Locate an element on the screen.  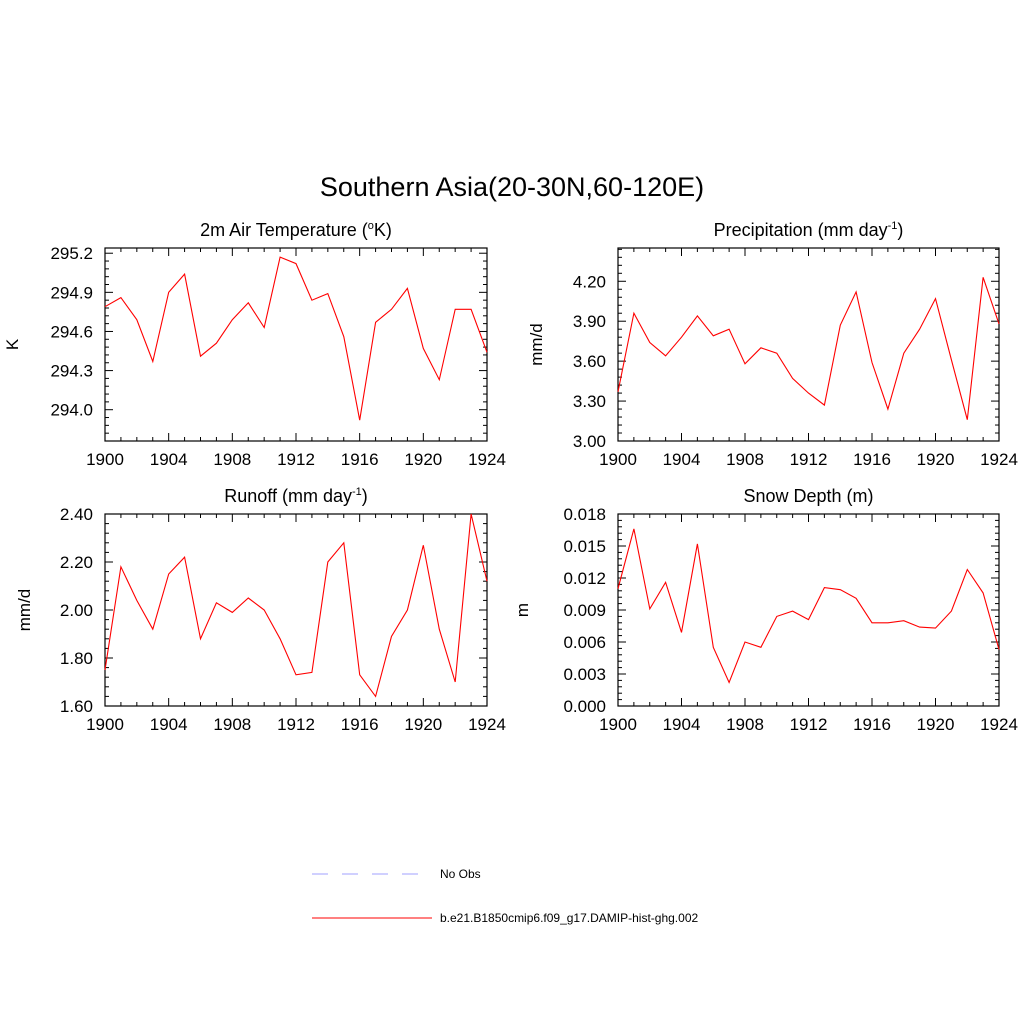
y-tick-label: 3.30 is located at coordinates (589, 401).